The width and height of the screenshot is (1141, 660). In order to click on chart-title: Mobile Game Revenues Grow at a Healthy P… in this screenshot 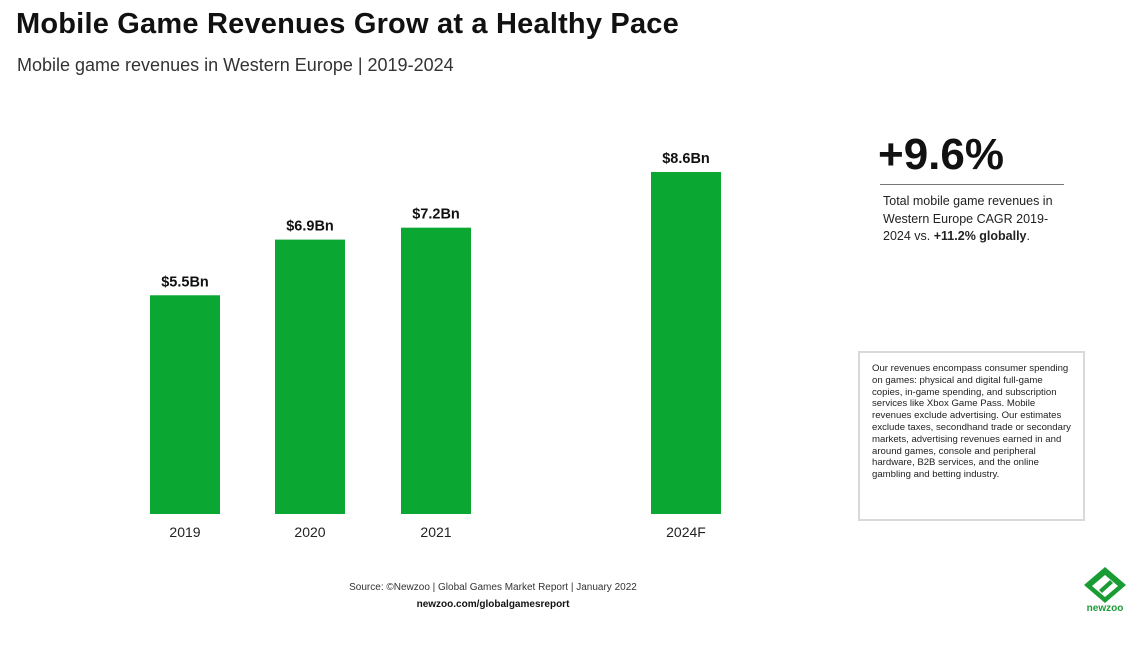, I will do `click(347, 24)`.